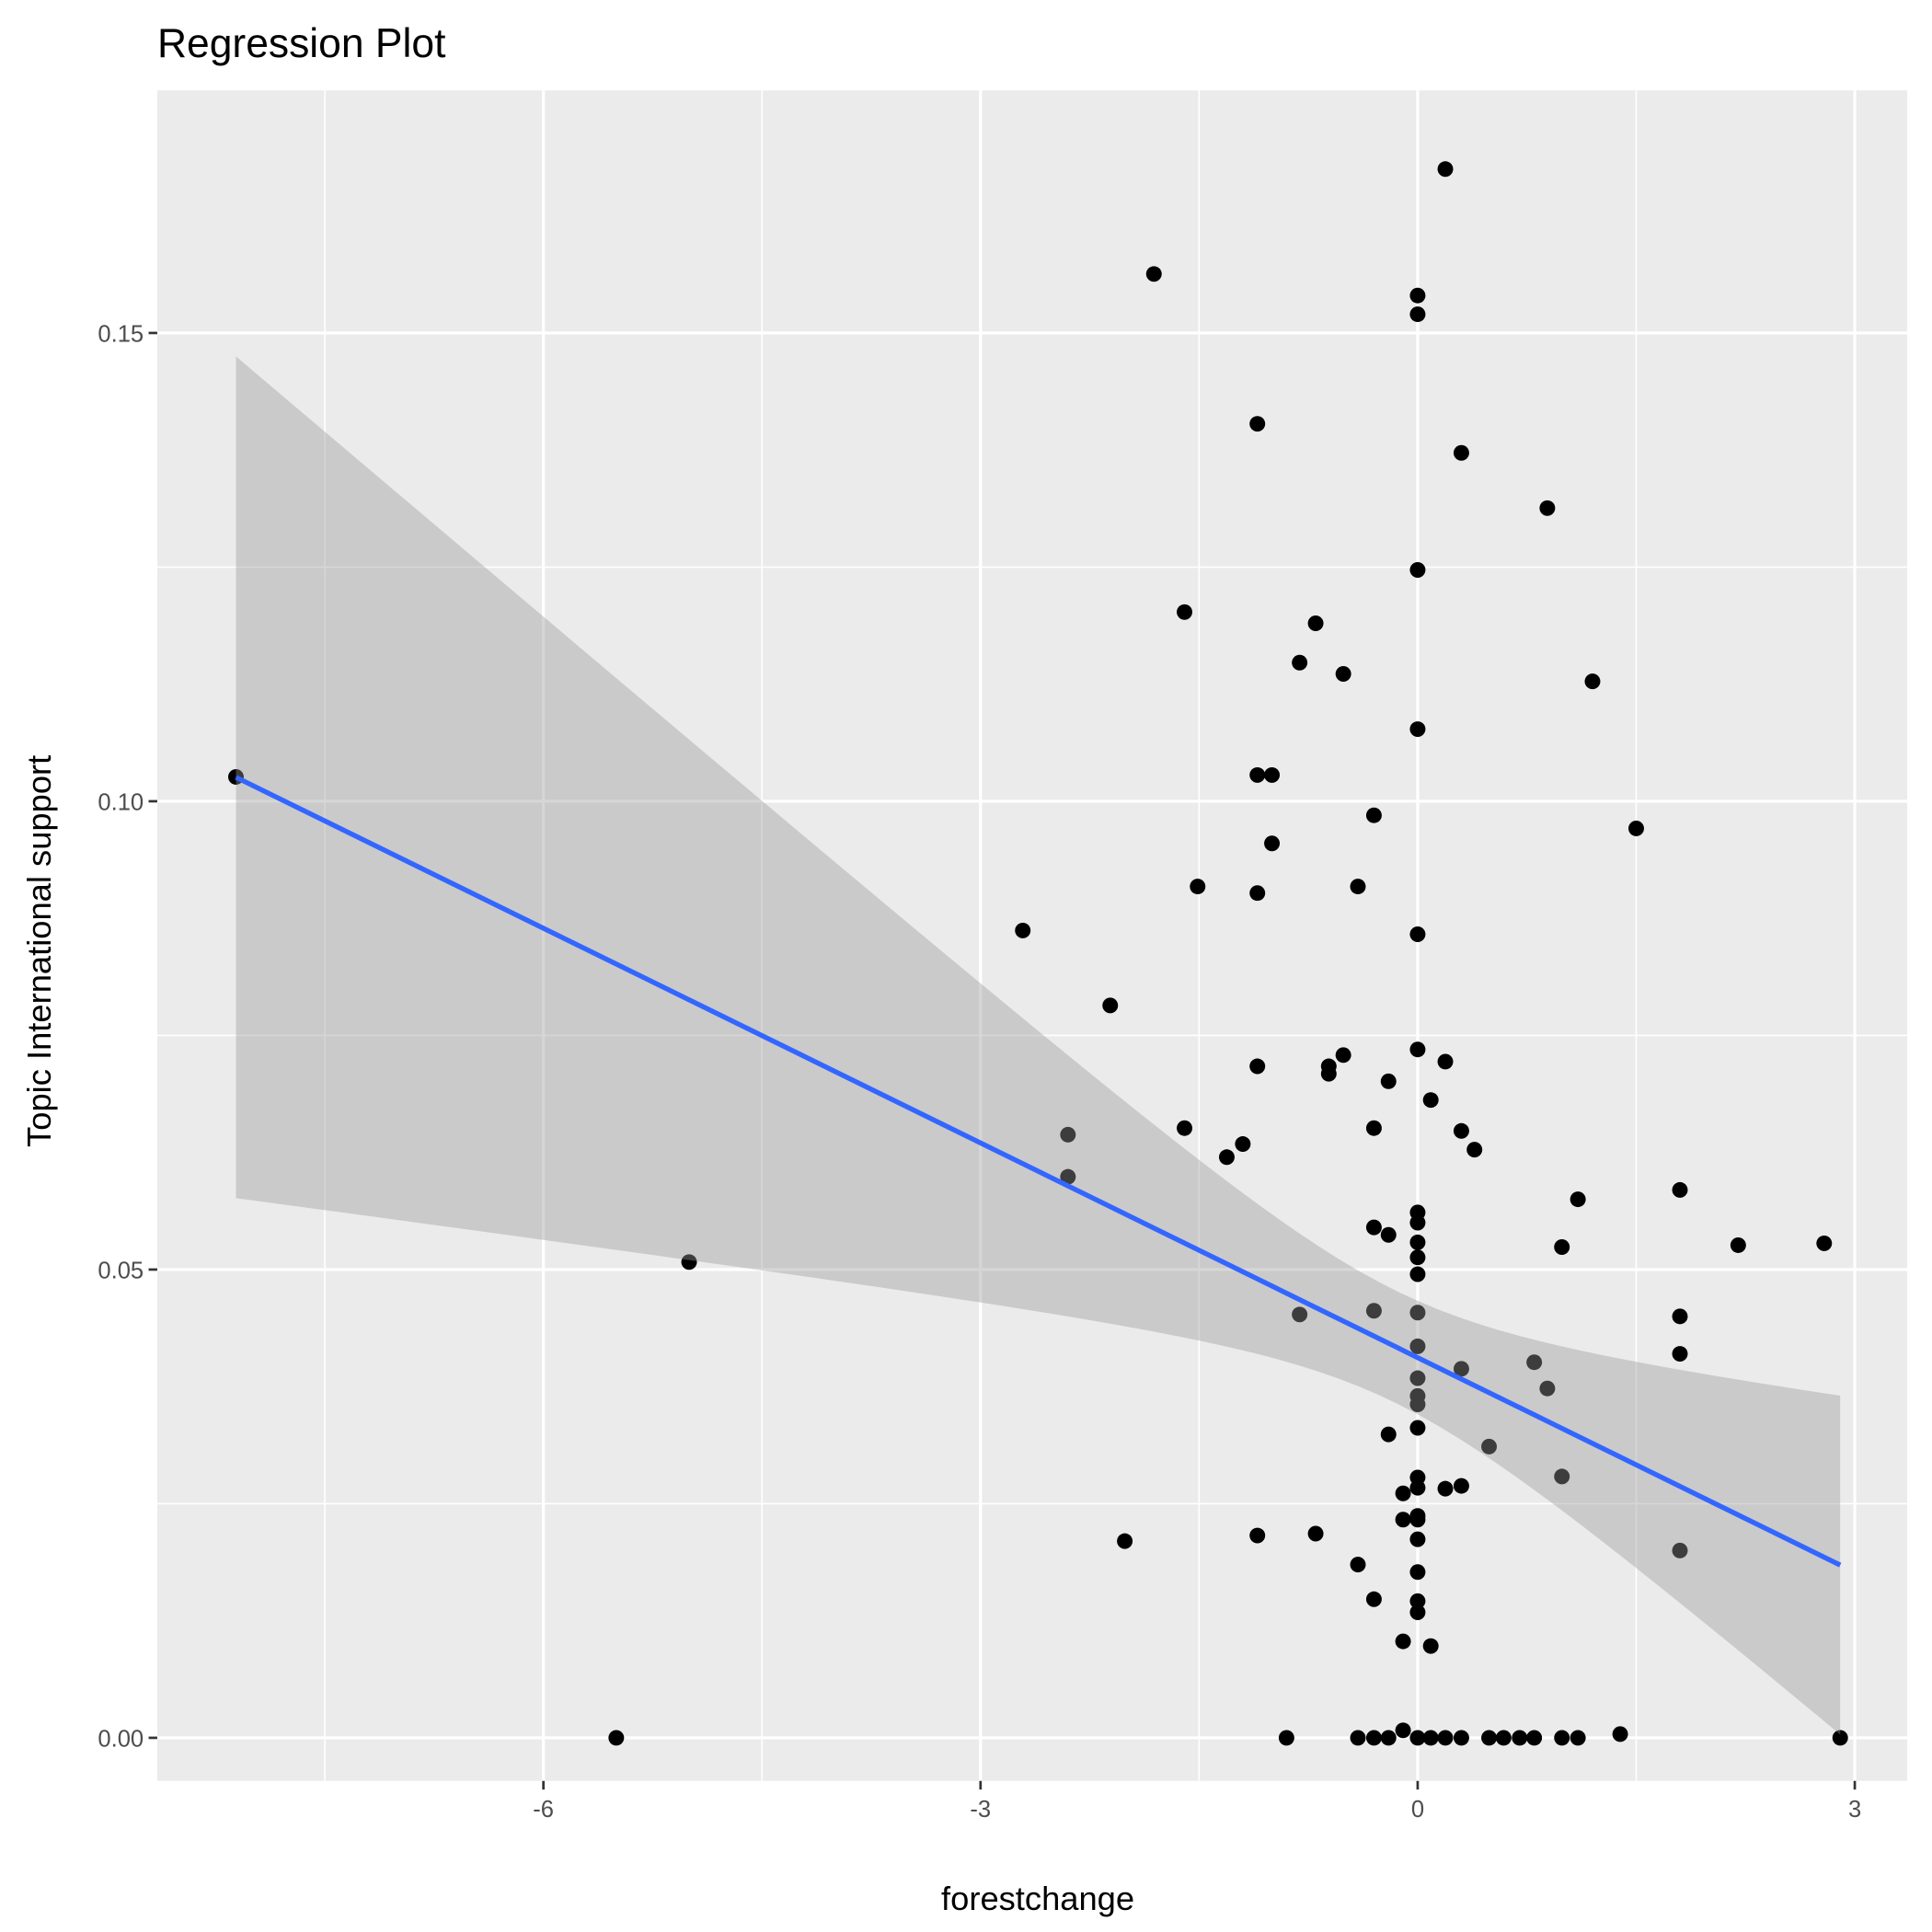  Describe the element at coordinates (1037, 1898) in the screenshot. I see `x-axis-label: forestchange` at that location.